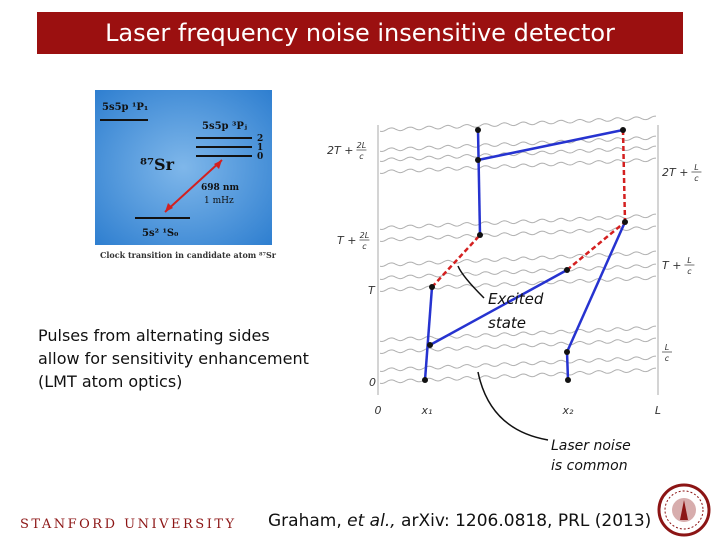 The width and height of the screenshot is (720, 540). I want to click on university-seal, so click(684, 510).